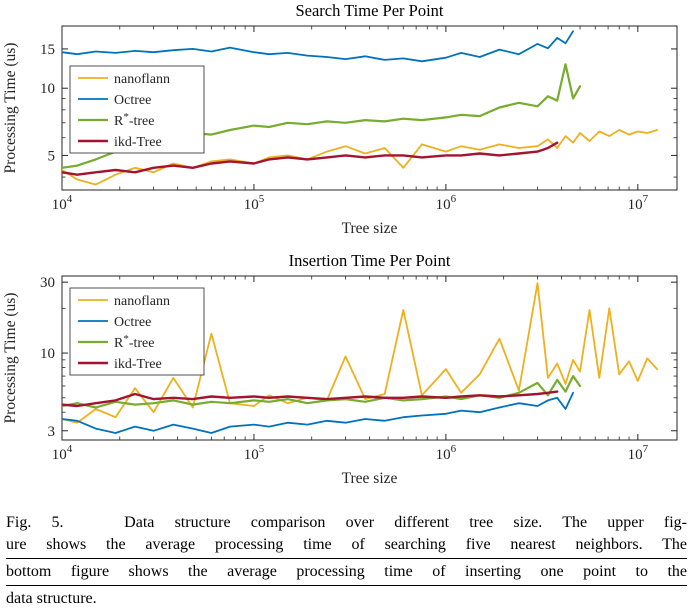  I want to click on caption-line-4: data structure., so click(51, 598).